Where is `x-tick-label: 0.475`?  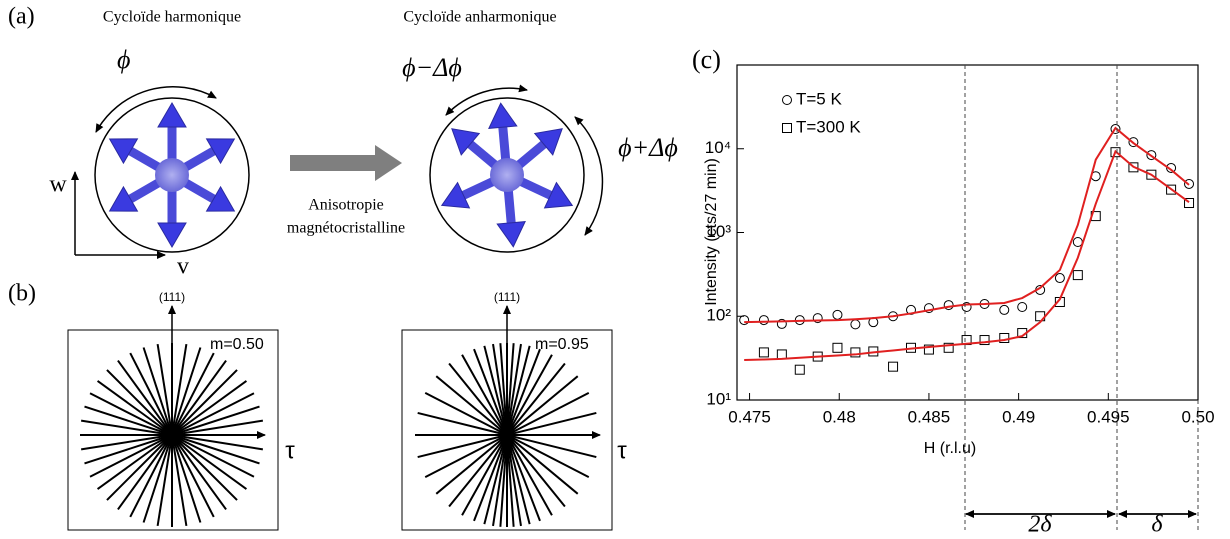 x-tick-label: 0.475 is located at coordinates (749, 416).